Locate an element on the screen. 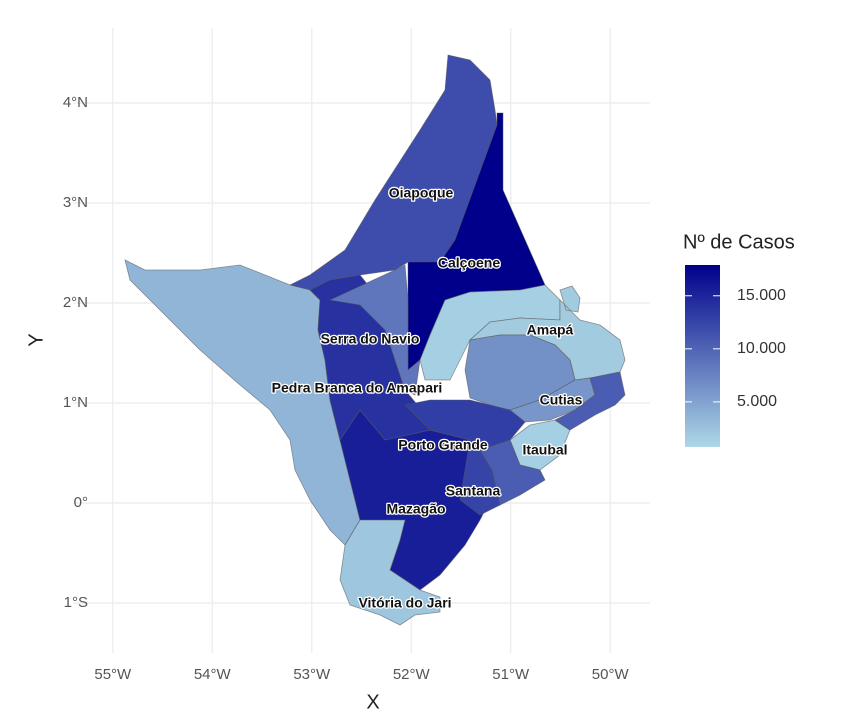  y-axis-title: Y is located at coordinates (36, 339).